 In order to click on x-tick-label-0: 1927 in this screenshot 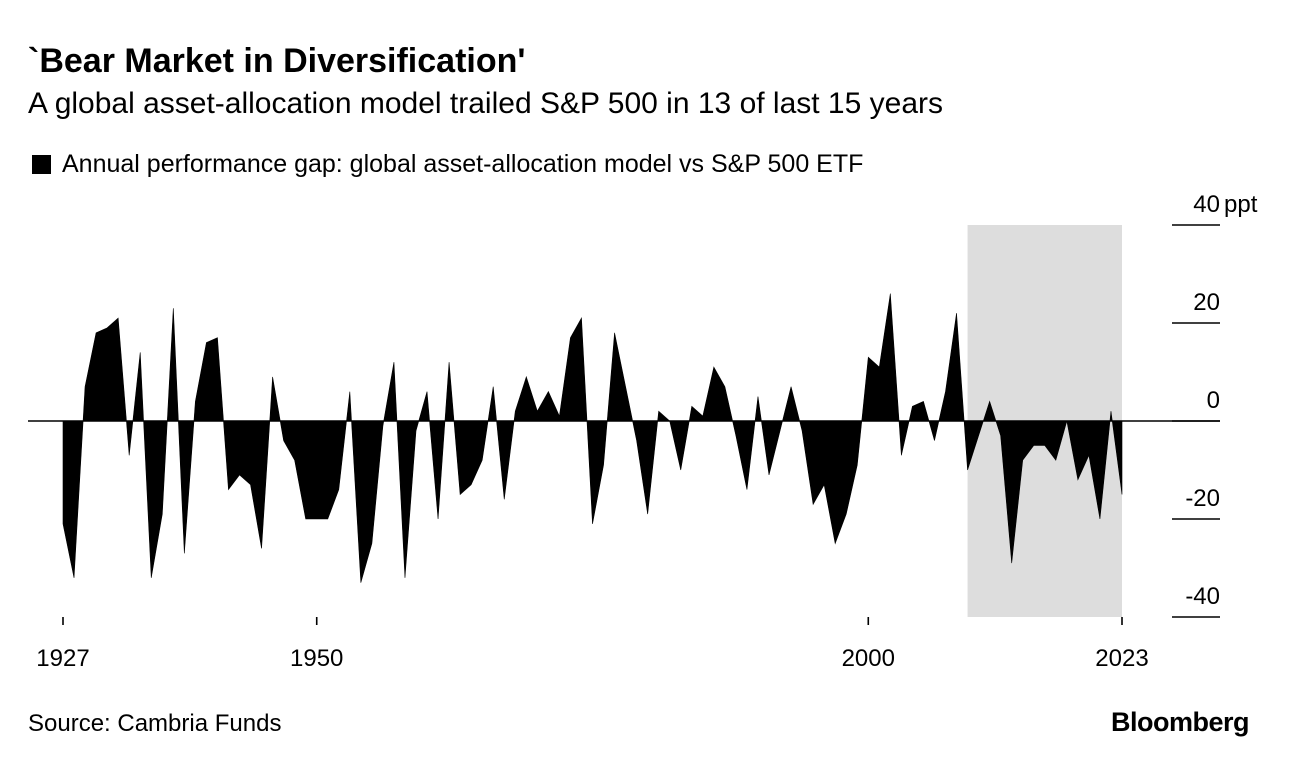, I will do `click(62, 658)`.